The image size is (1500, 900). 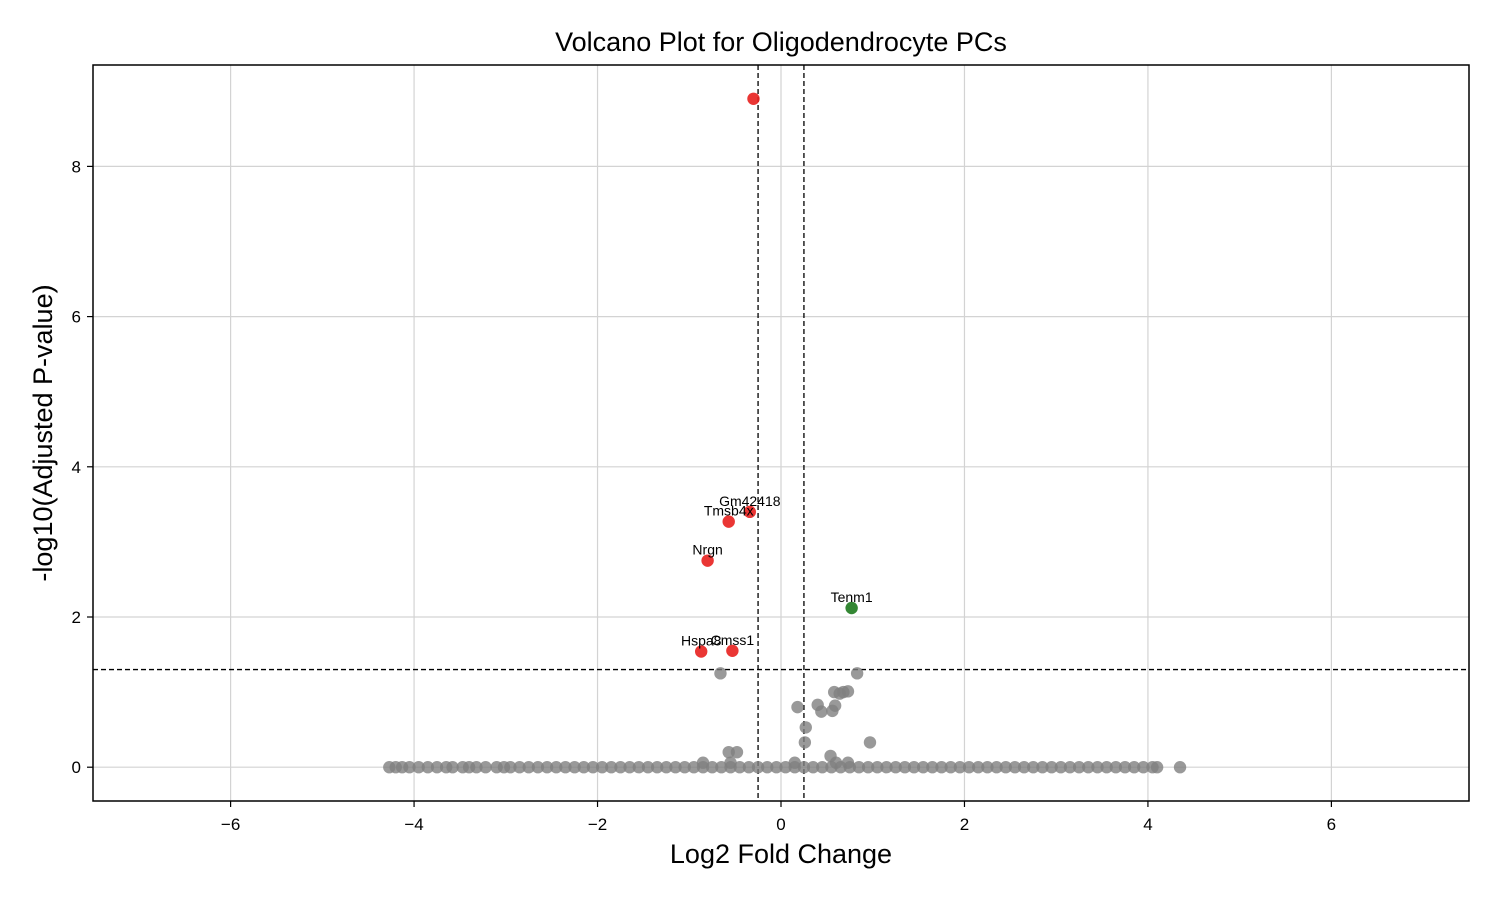 I want to click on gene-label: Cmss1, so click(x=733, y=640).